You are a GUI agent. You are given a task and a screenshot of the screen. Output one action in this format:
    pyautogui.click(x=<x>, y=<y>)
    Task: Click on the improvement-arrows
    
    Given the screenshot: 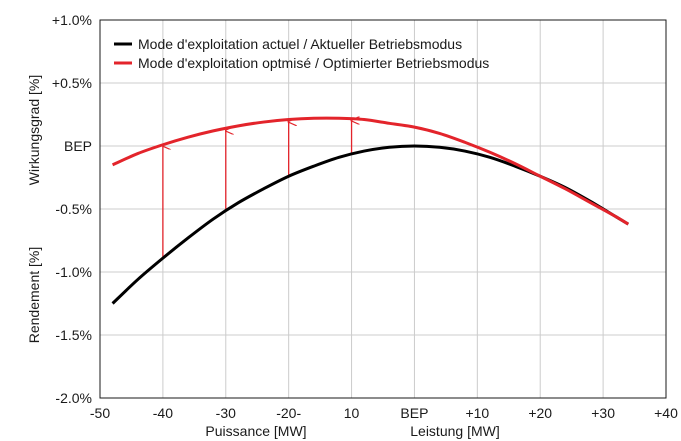 What is the action you would take?
    pyautogui.click(x=257, y=190)
    